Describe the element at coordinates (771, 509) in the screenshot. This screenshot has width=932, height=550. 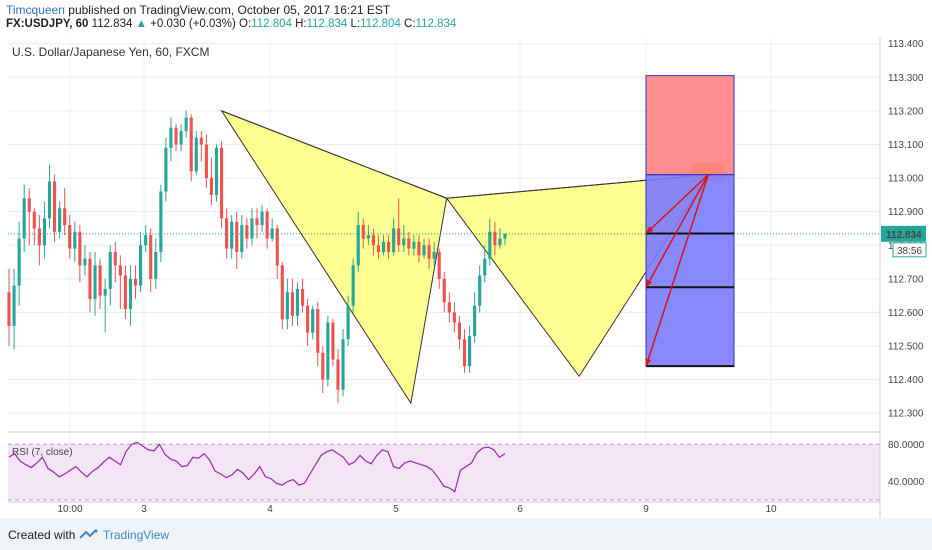
I see `x-tick-label: 10` at that location.